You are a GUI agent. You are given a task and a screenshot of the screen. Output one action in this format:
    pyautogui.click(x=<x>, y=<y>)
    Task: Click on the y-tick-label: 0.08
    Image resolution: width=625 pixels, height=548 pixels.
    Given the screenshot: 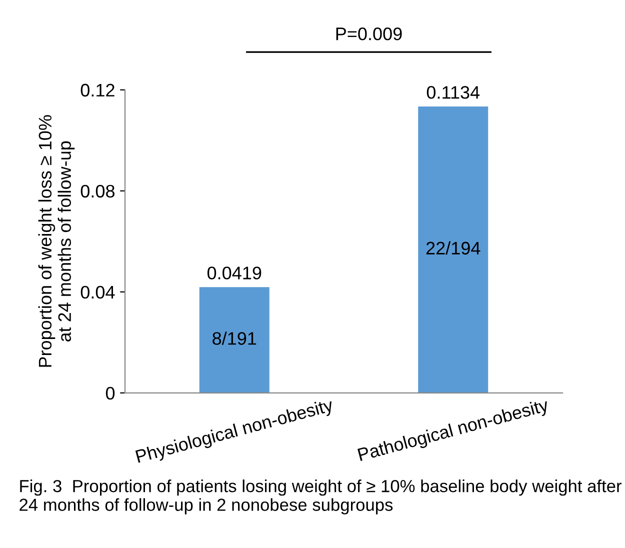 What is the action you would take?
    pyautogui.click(x=97, y=191)
    